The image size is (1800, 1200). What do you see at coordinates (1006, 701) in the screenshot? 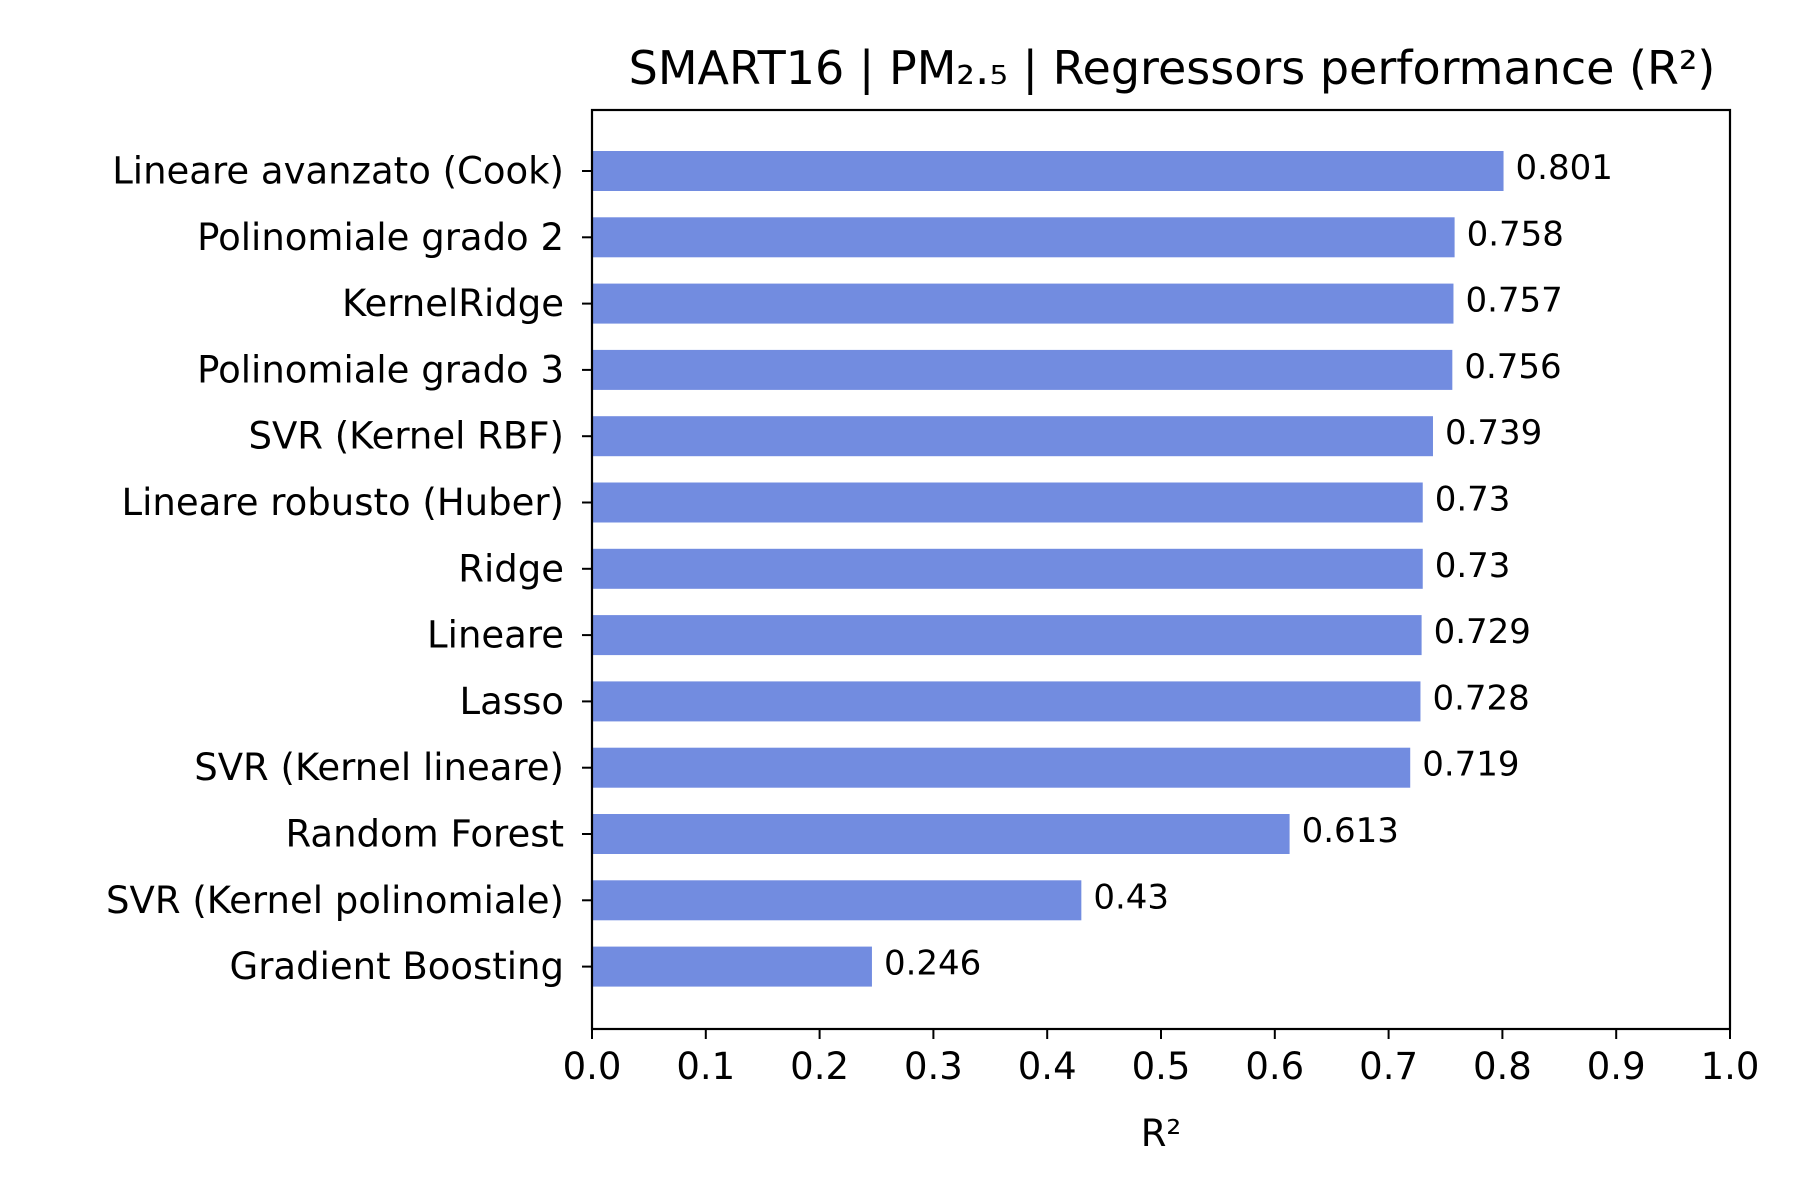
I see `bar-lasso` at bounding box center [1006, 701].